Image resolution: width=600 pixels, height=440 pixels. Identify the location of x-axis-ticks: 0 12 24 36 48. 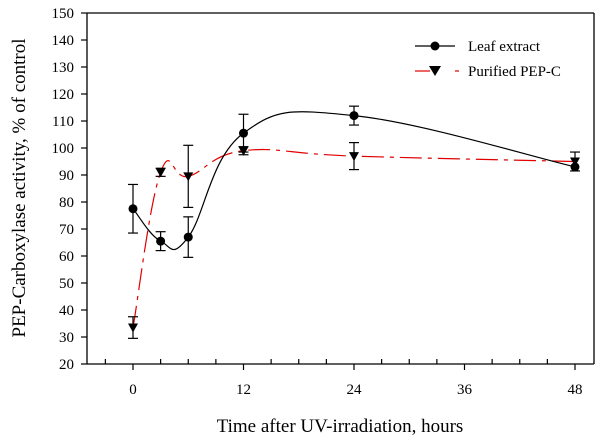
(343, 378).